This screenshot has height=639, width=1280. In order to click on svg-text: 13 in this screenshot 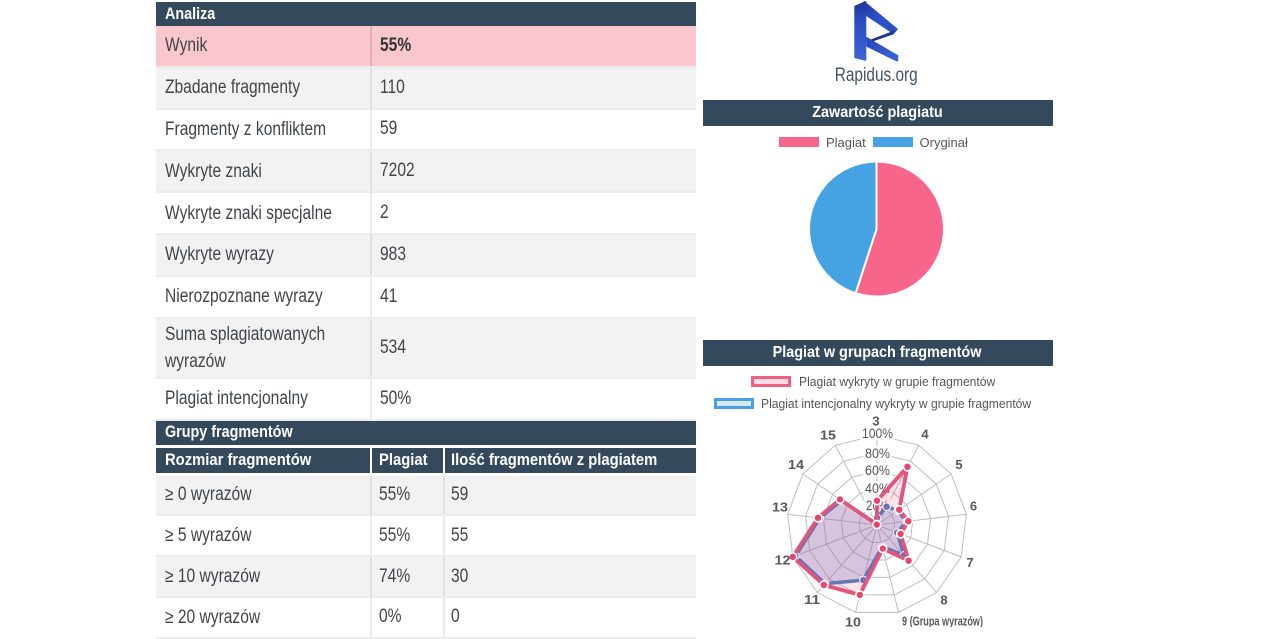, I will do `click(780, 507)`.